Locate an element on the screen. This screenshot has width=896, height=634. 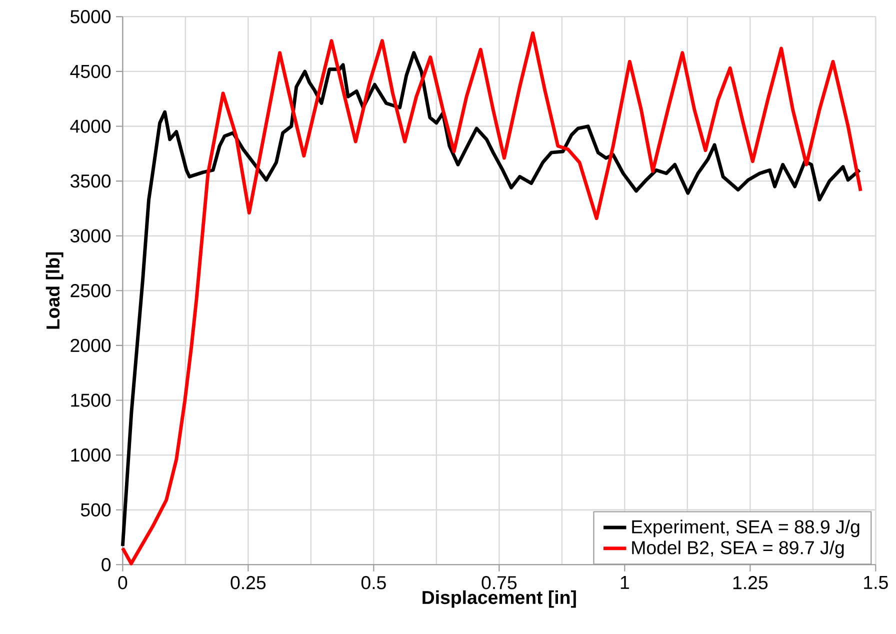
y-tick-label: 2000 is located at coordinates (90, 345).